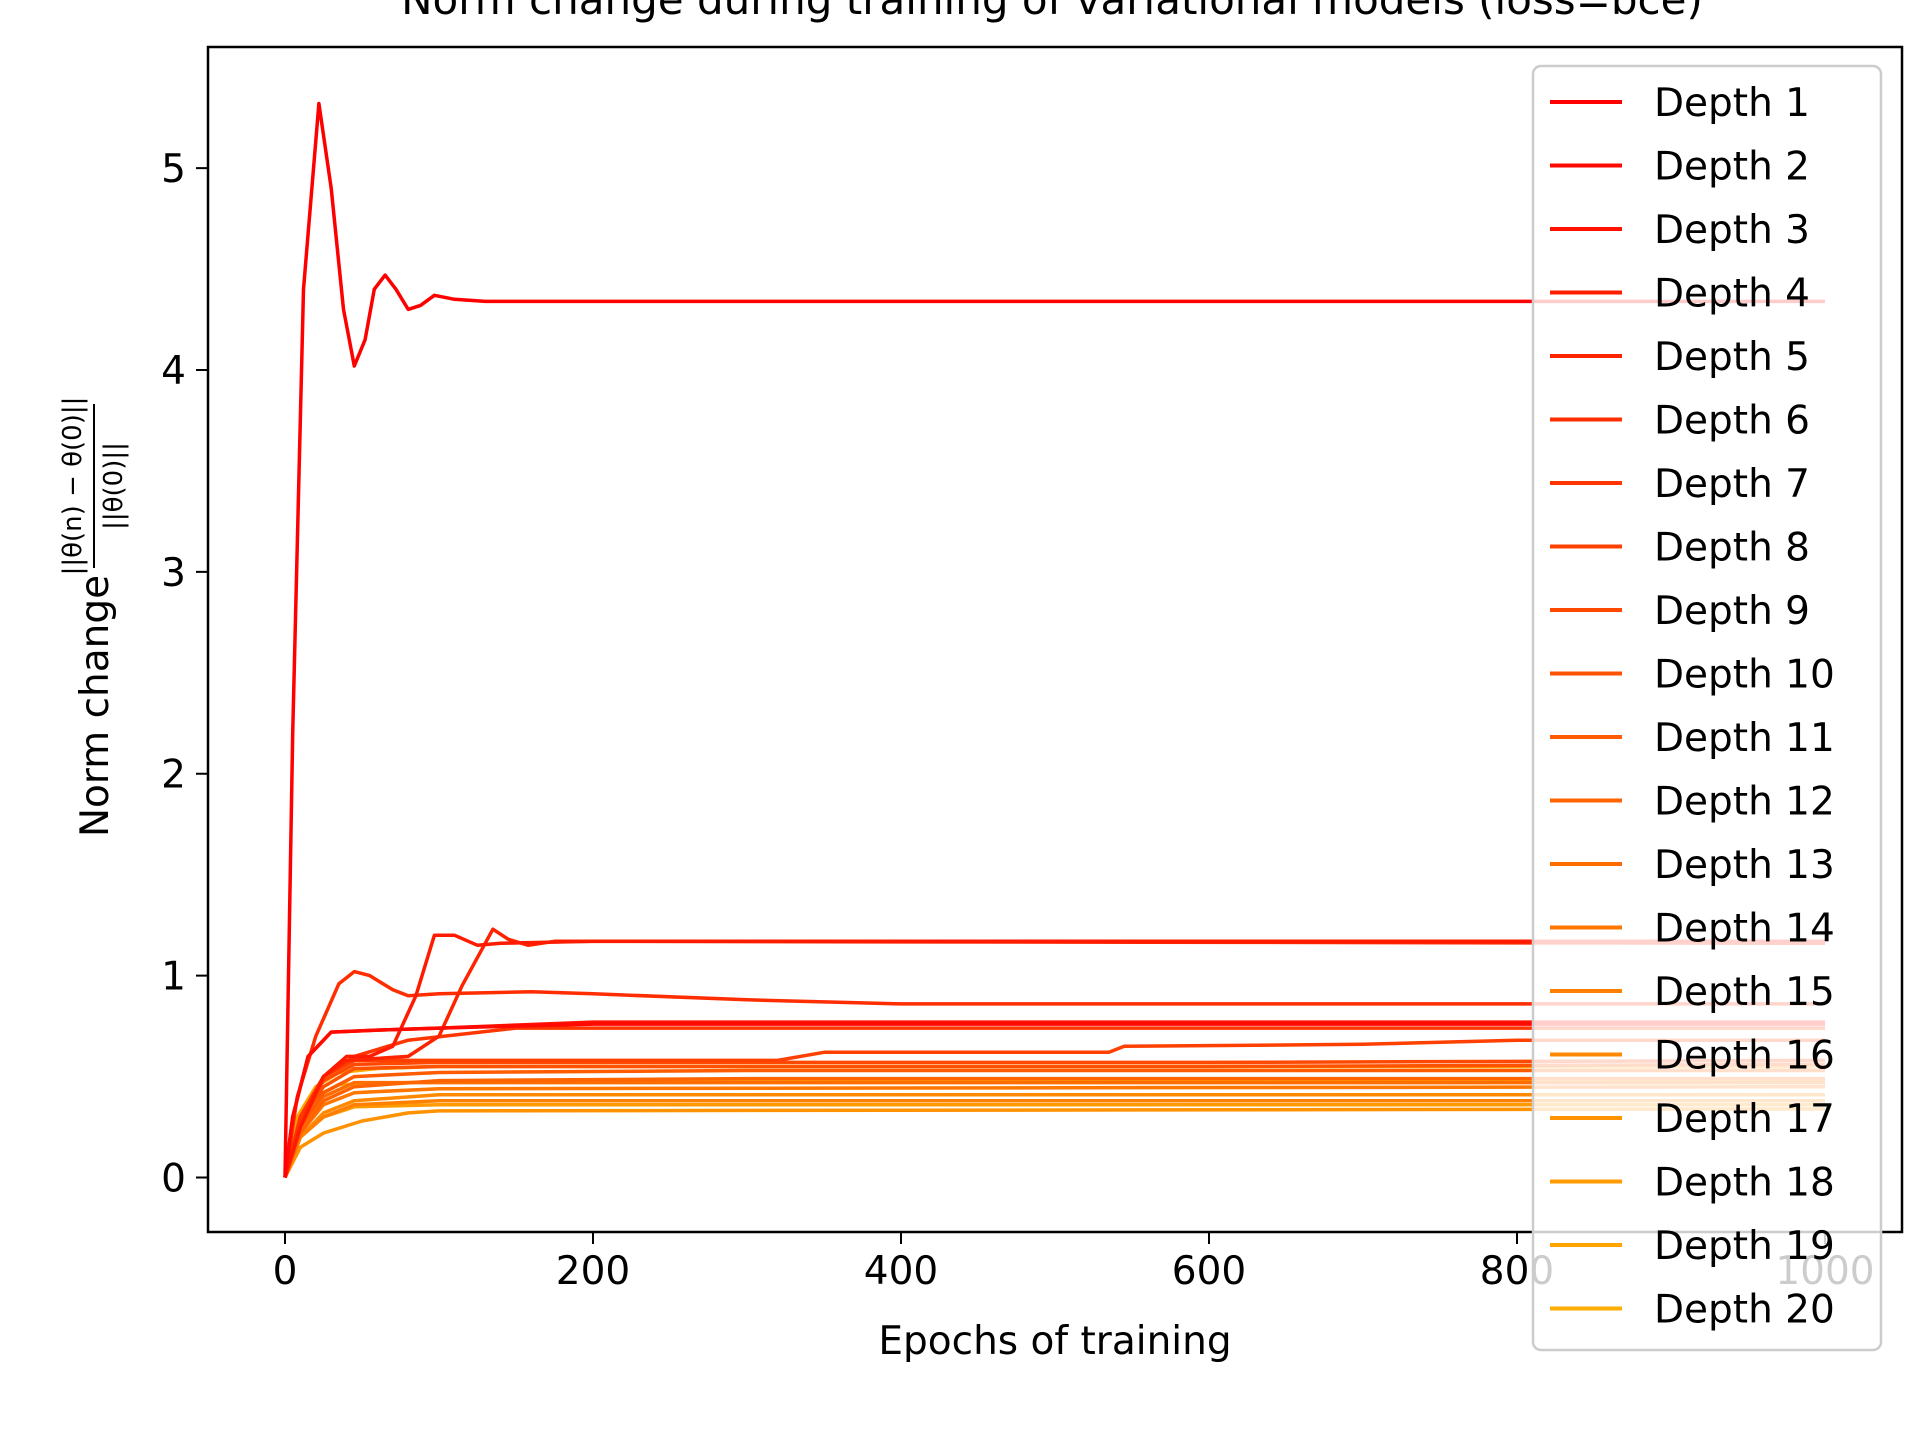 The image size is (1920, 1444). I want to click on legend-label: Depth 16, so click(1744, 1056).